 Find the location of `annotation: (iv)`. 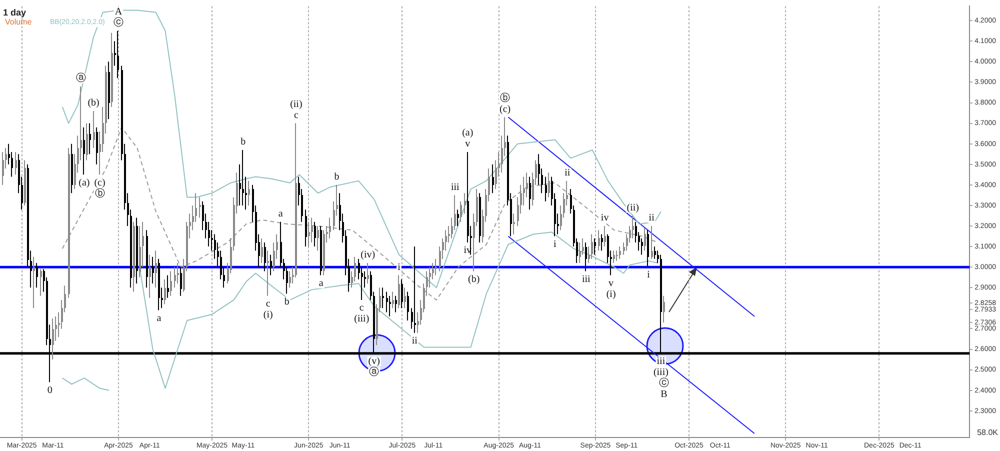

annotation: (iv) is located at coordinates (368, 255).